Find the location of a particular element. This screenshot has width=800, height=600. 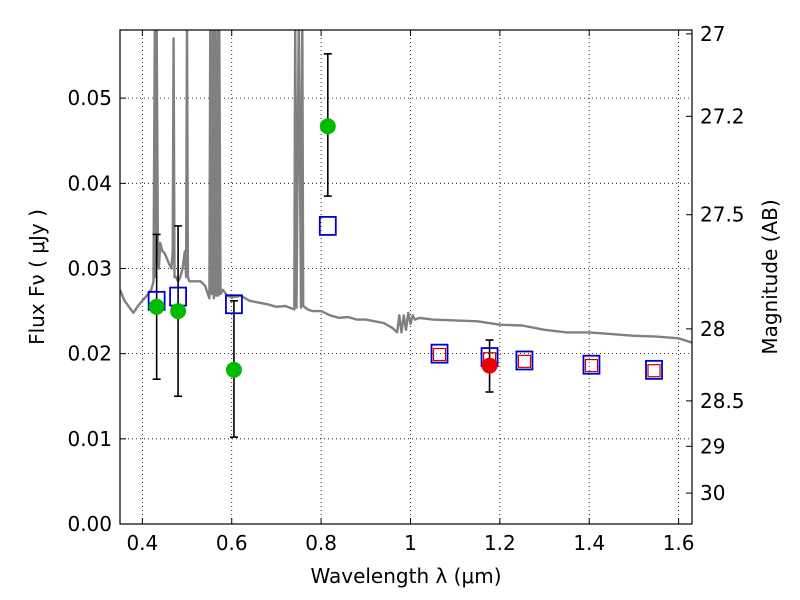

x-tick-label: 0.8 is located at coordinates (321, 543).